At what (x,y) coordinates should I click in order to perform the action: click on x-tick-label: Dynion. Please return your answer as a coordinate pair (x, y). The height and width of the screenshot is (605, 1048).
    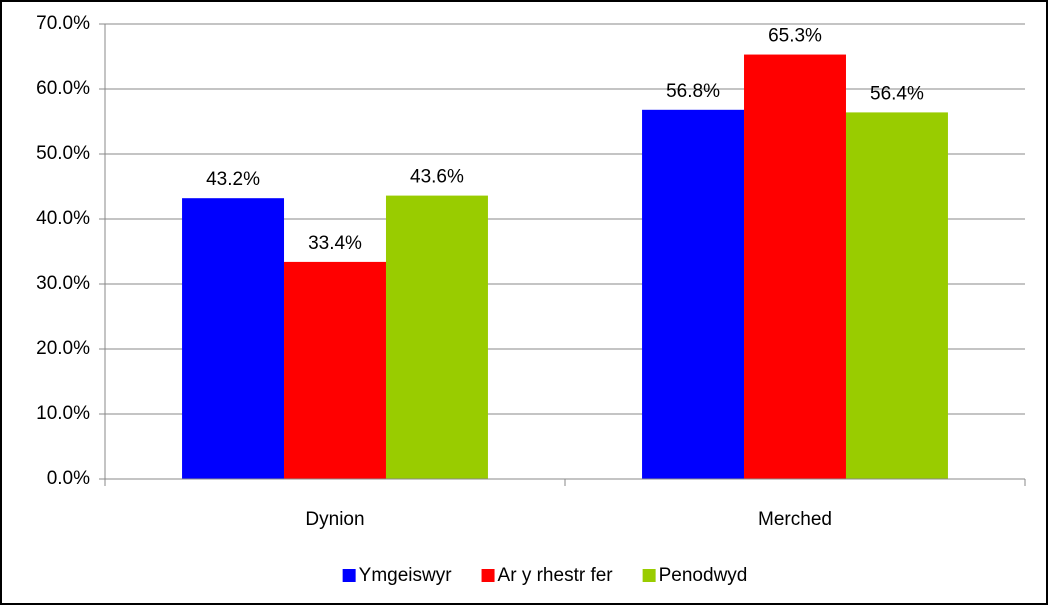
    Looking at the image, I should click on (334, 519).